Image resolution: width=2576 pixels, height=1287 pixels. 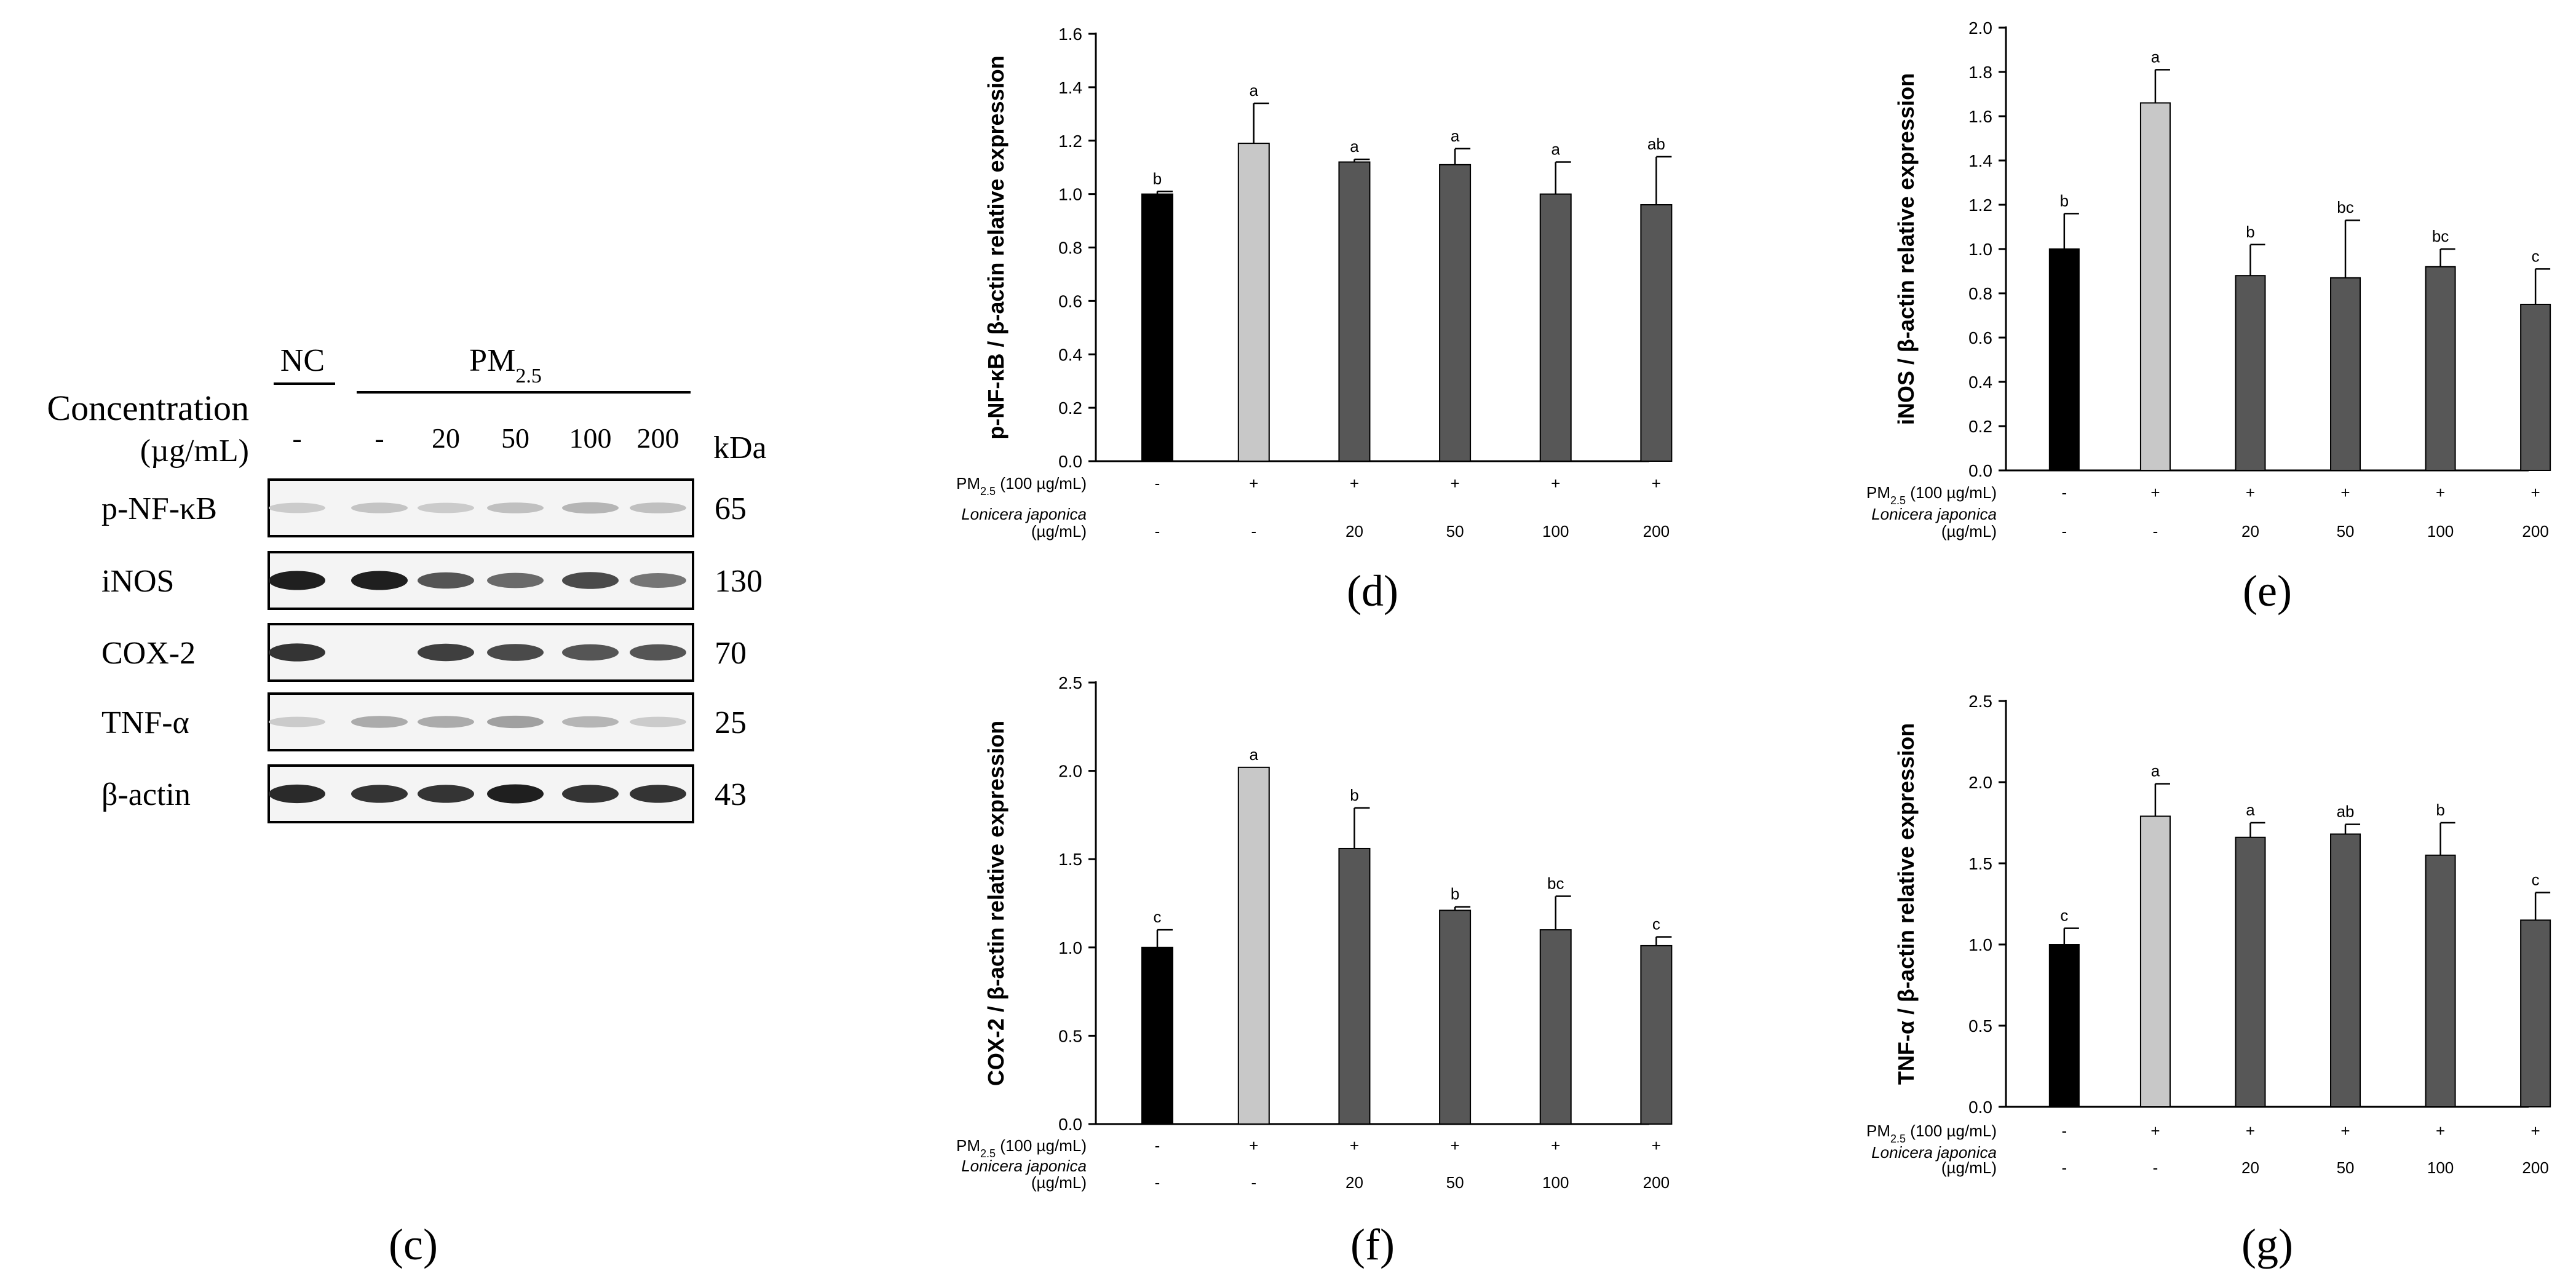 What do you see at coordinates (446, 438) in the screenshot?
I see `lane-label: 20` at bounding box center [446, 438].